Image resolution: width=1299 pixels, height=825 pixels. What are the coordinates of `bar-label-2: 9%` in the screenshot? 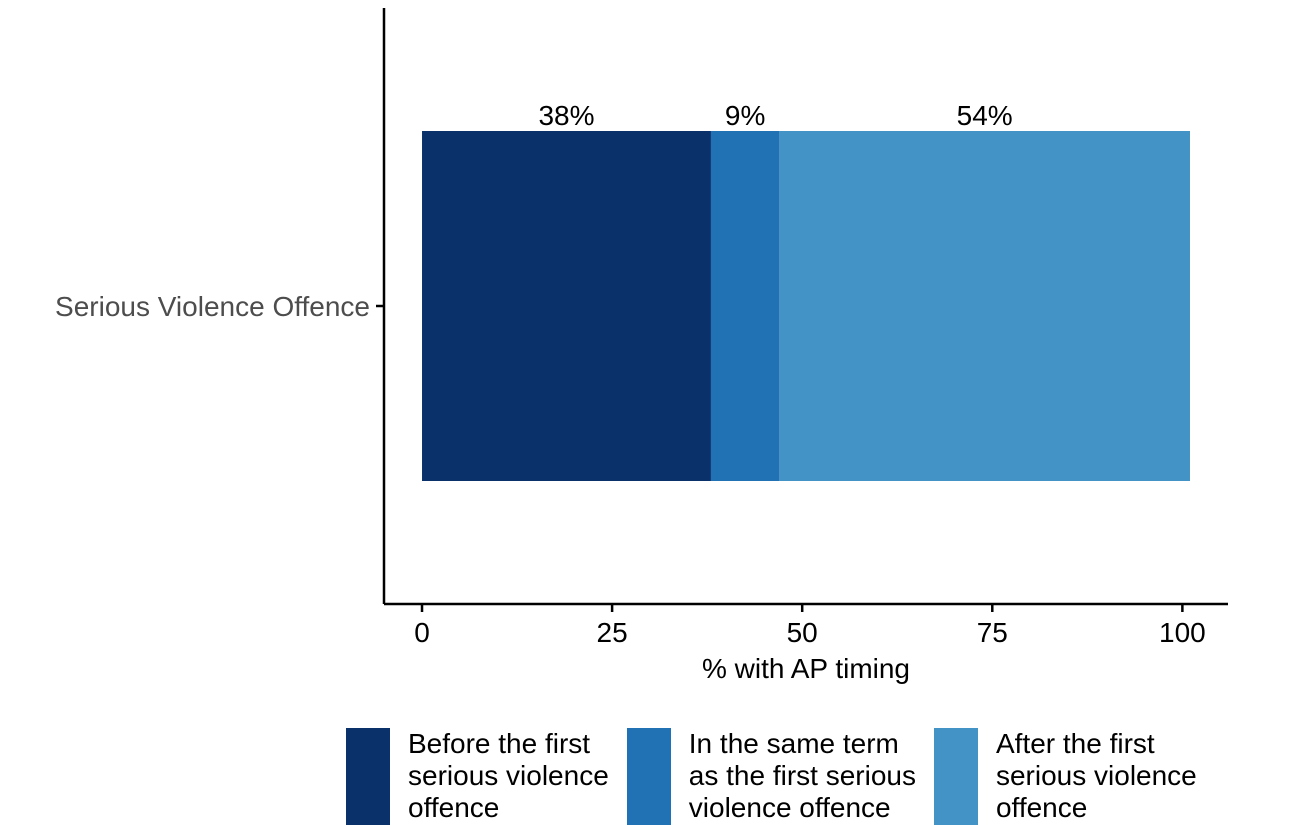 It's located at (745, 115).